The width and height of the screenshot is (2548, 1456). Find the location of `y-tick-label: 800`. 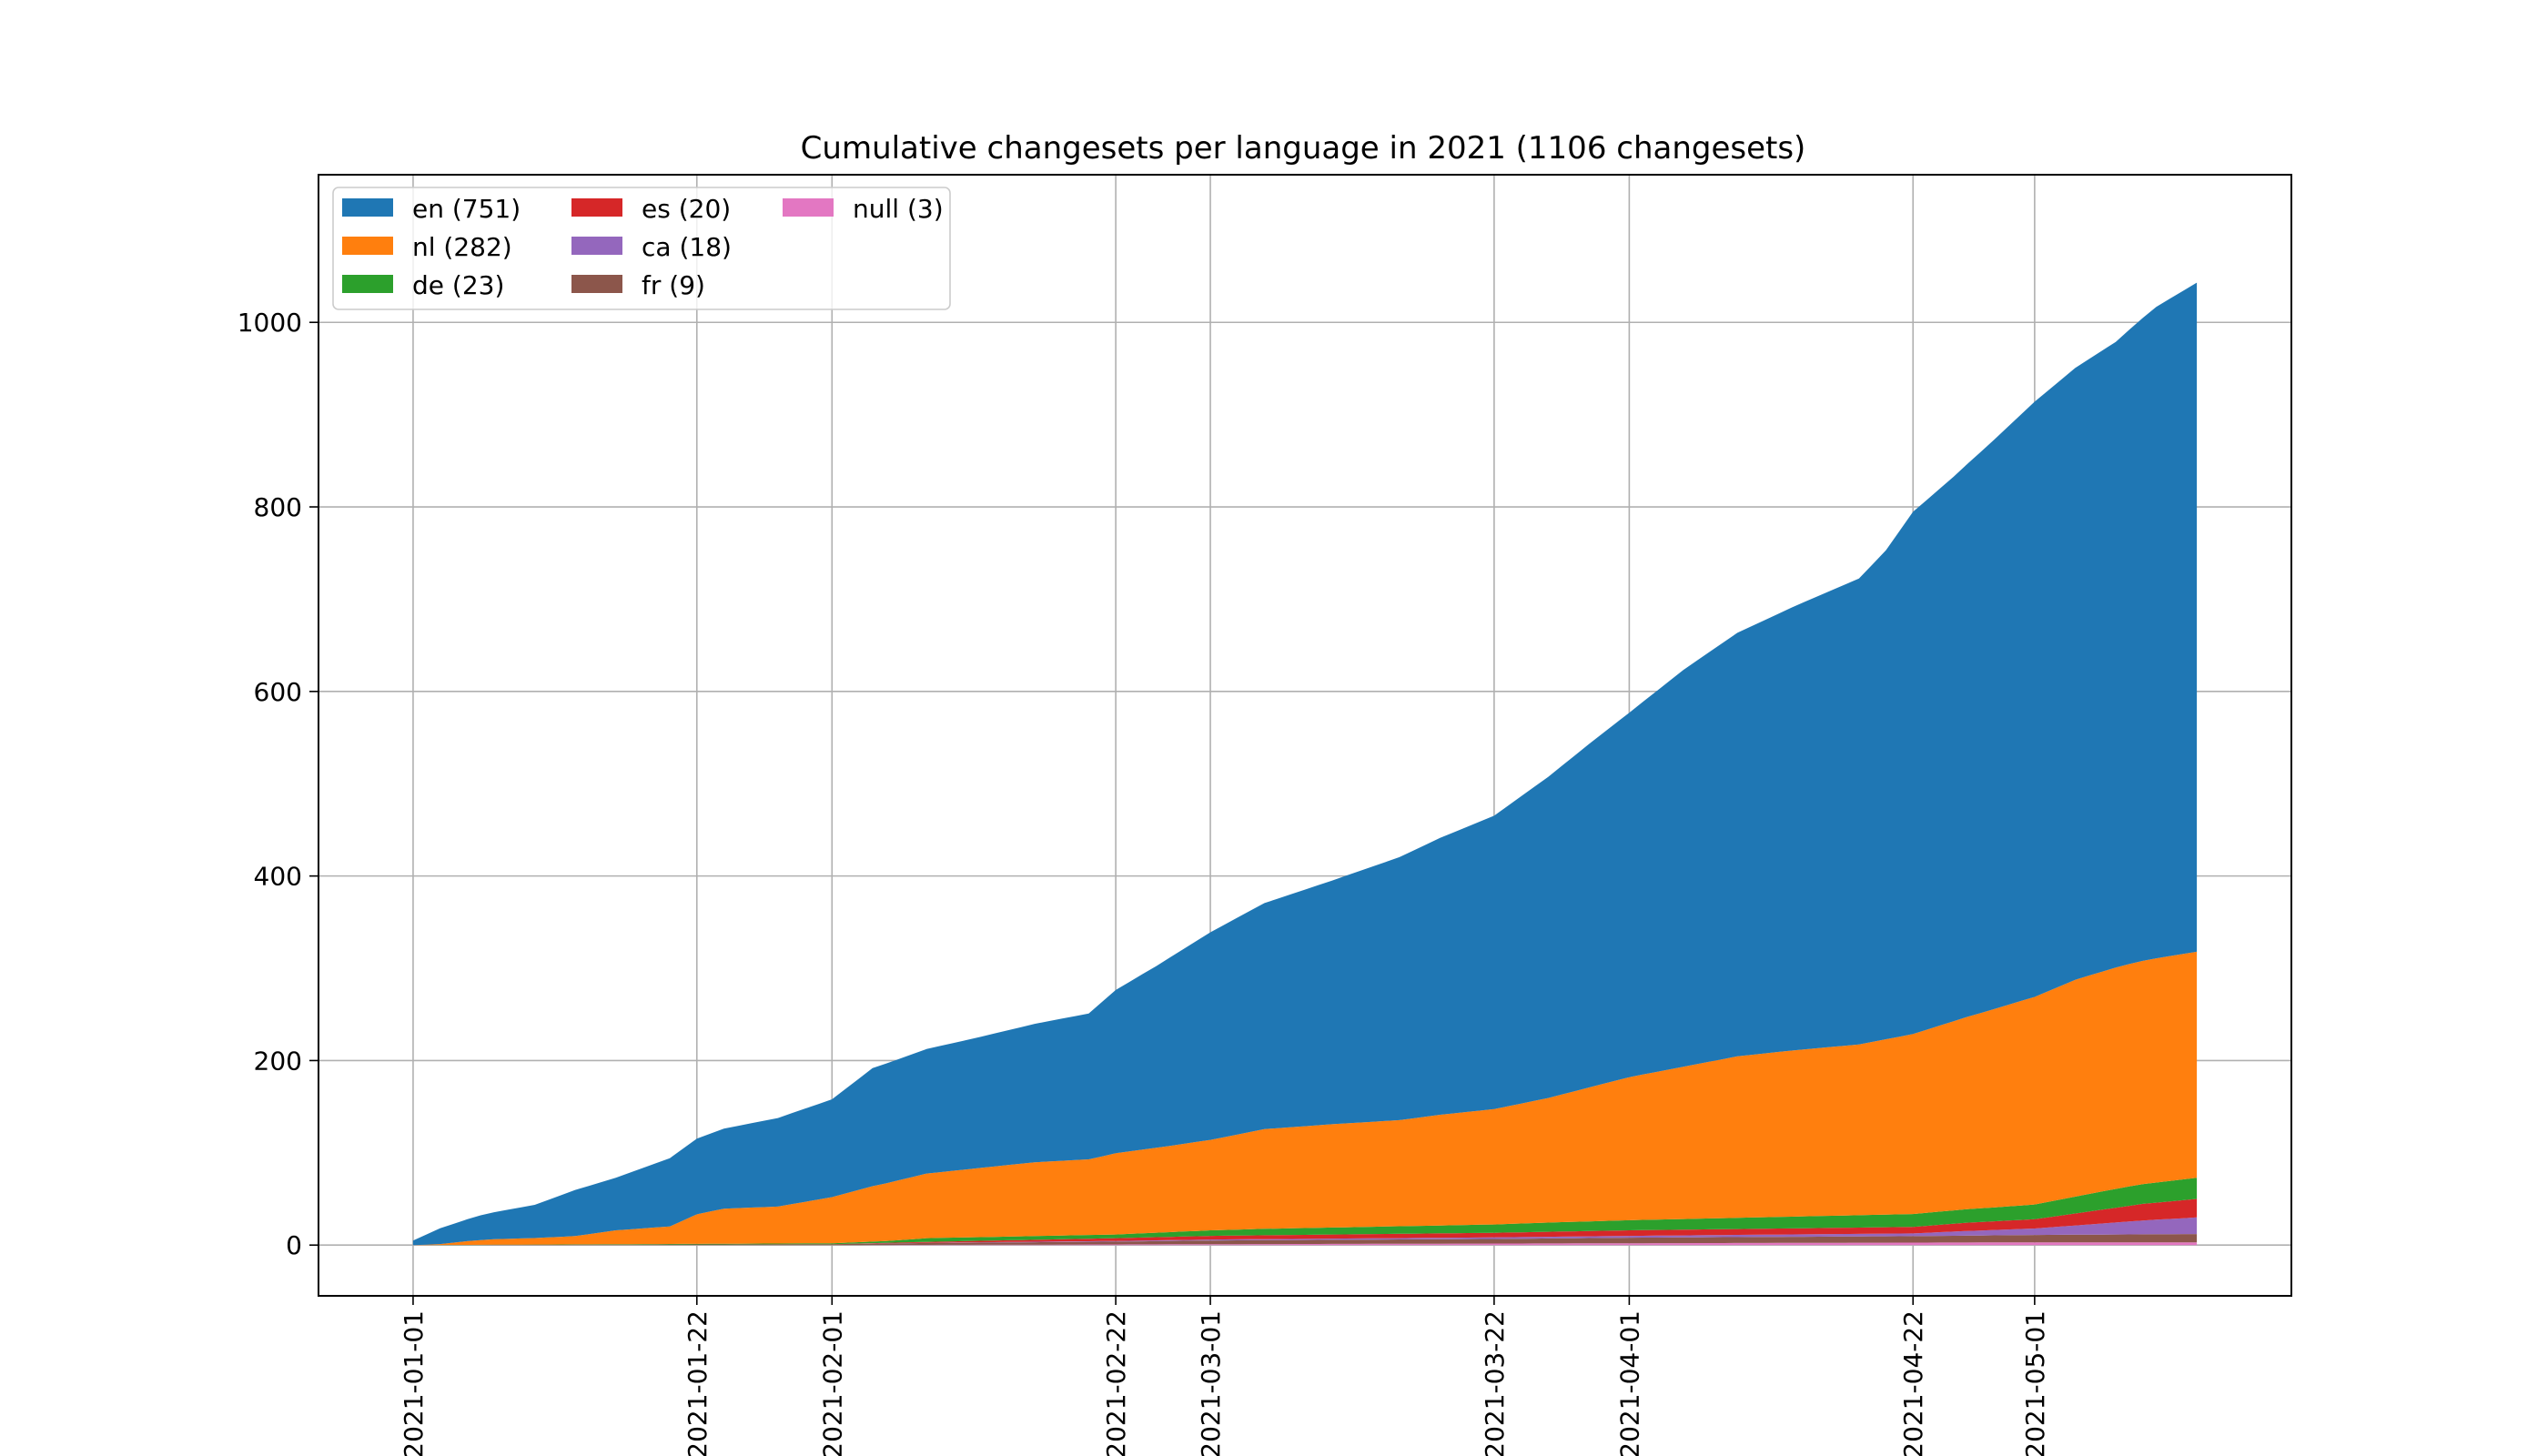

y-tick-label: 800 is located at coordinates (278, 507).